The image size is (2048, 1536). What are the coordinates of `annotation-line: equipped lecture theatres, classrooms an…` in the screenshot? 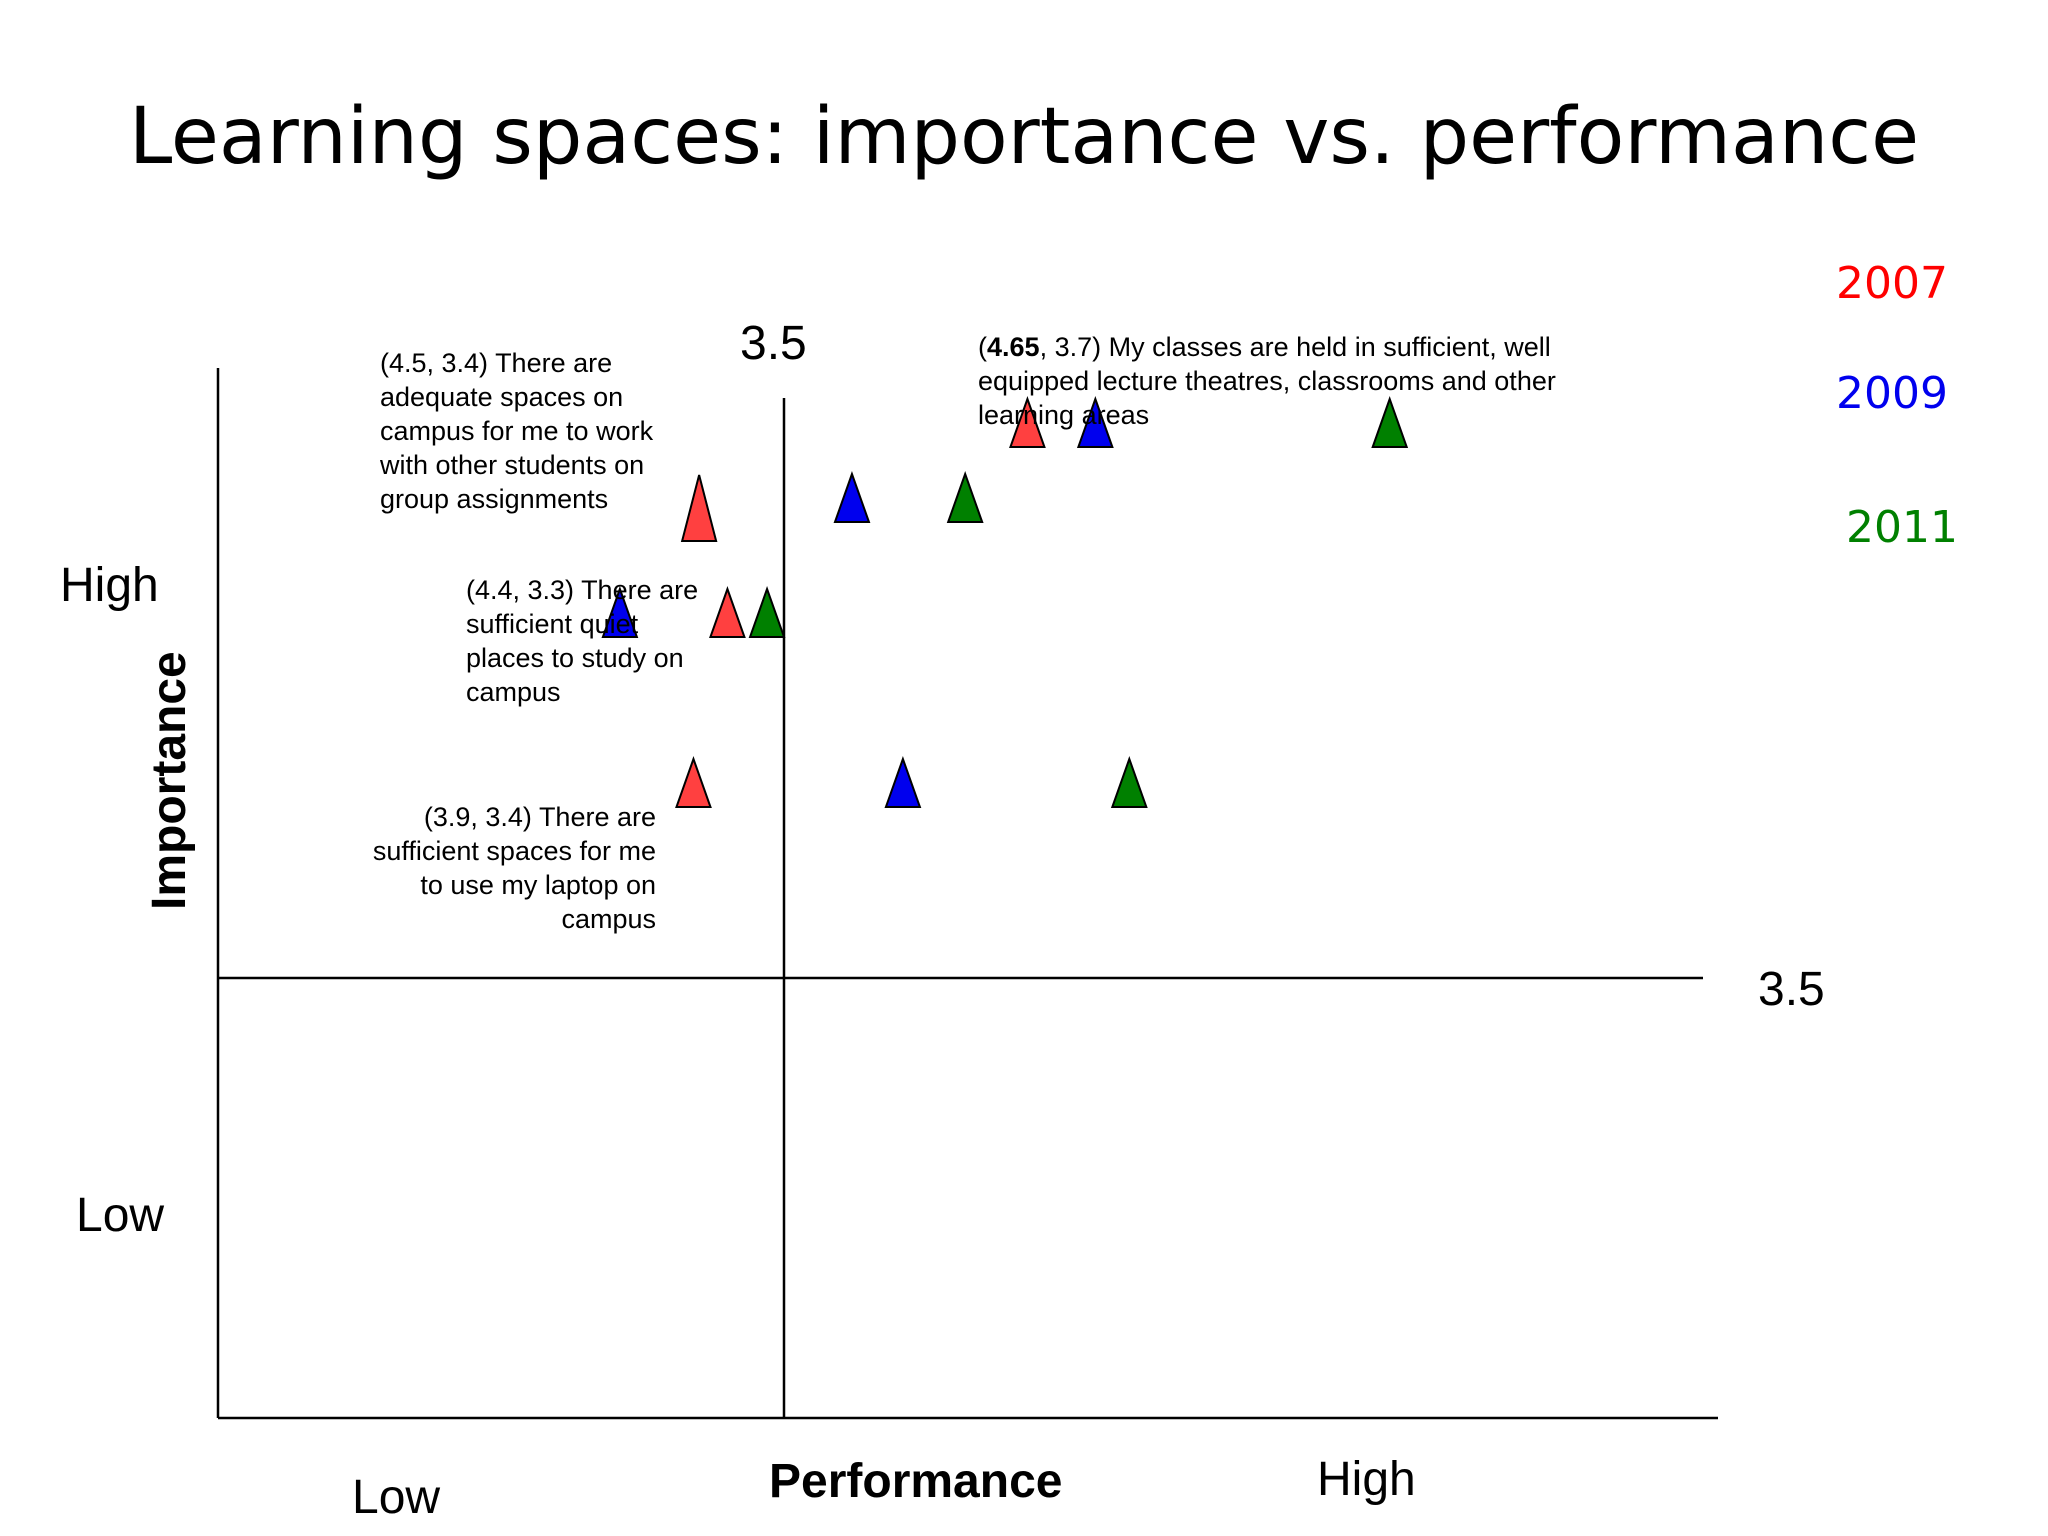 It's located at (1267, 381).